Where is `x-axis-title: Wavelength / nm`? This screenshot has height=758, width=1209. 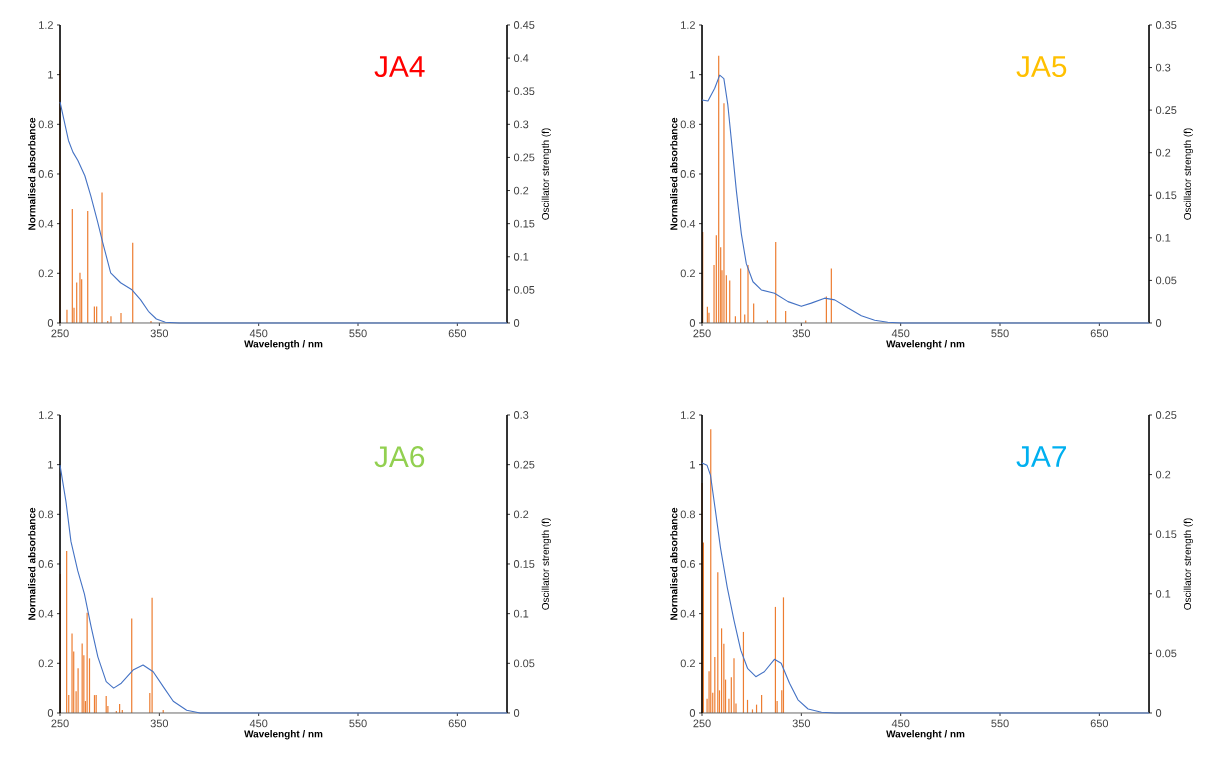
x-axis-title: Wavelength / nm is located at coordinates (283, 345).